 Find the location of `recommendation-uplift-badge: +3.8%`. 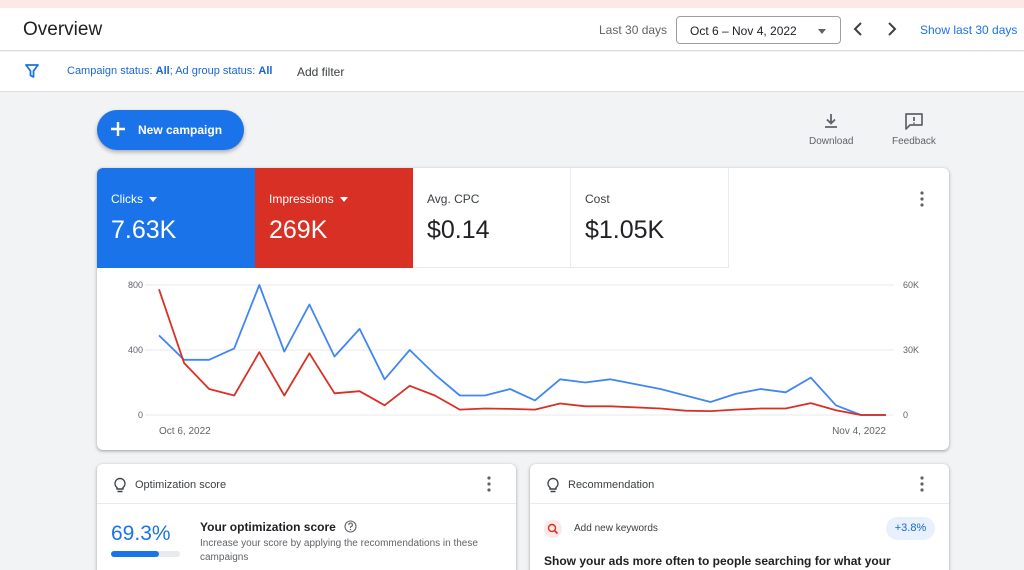

recommendation-uplift-badge: +3.8% is located at coordinates (910, 528).